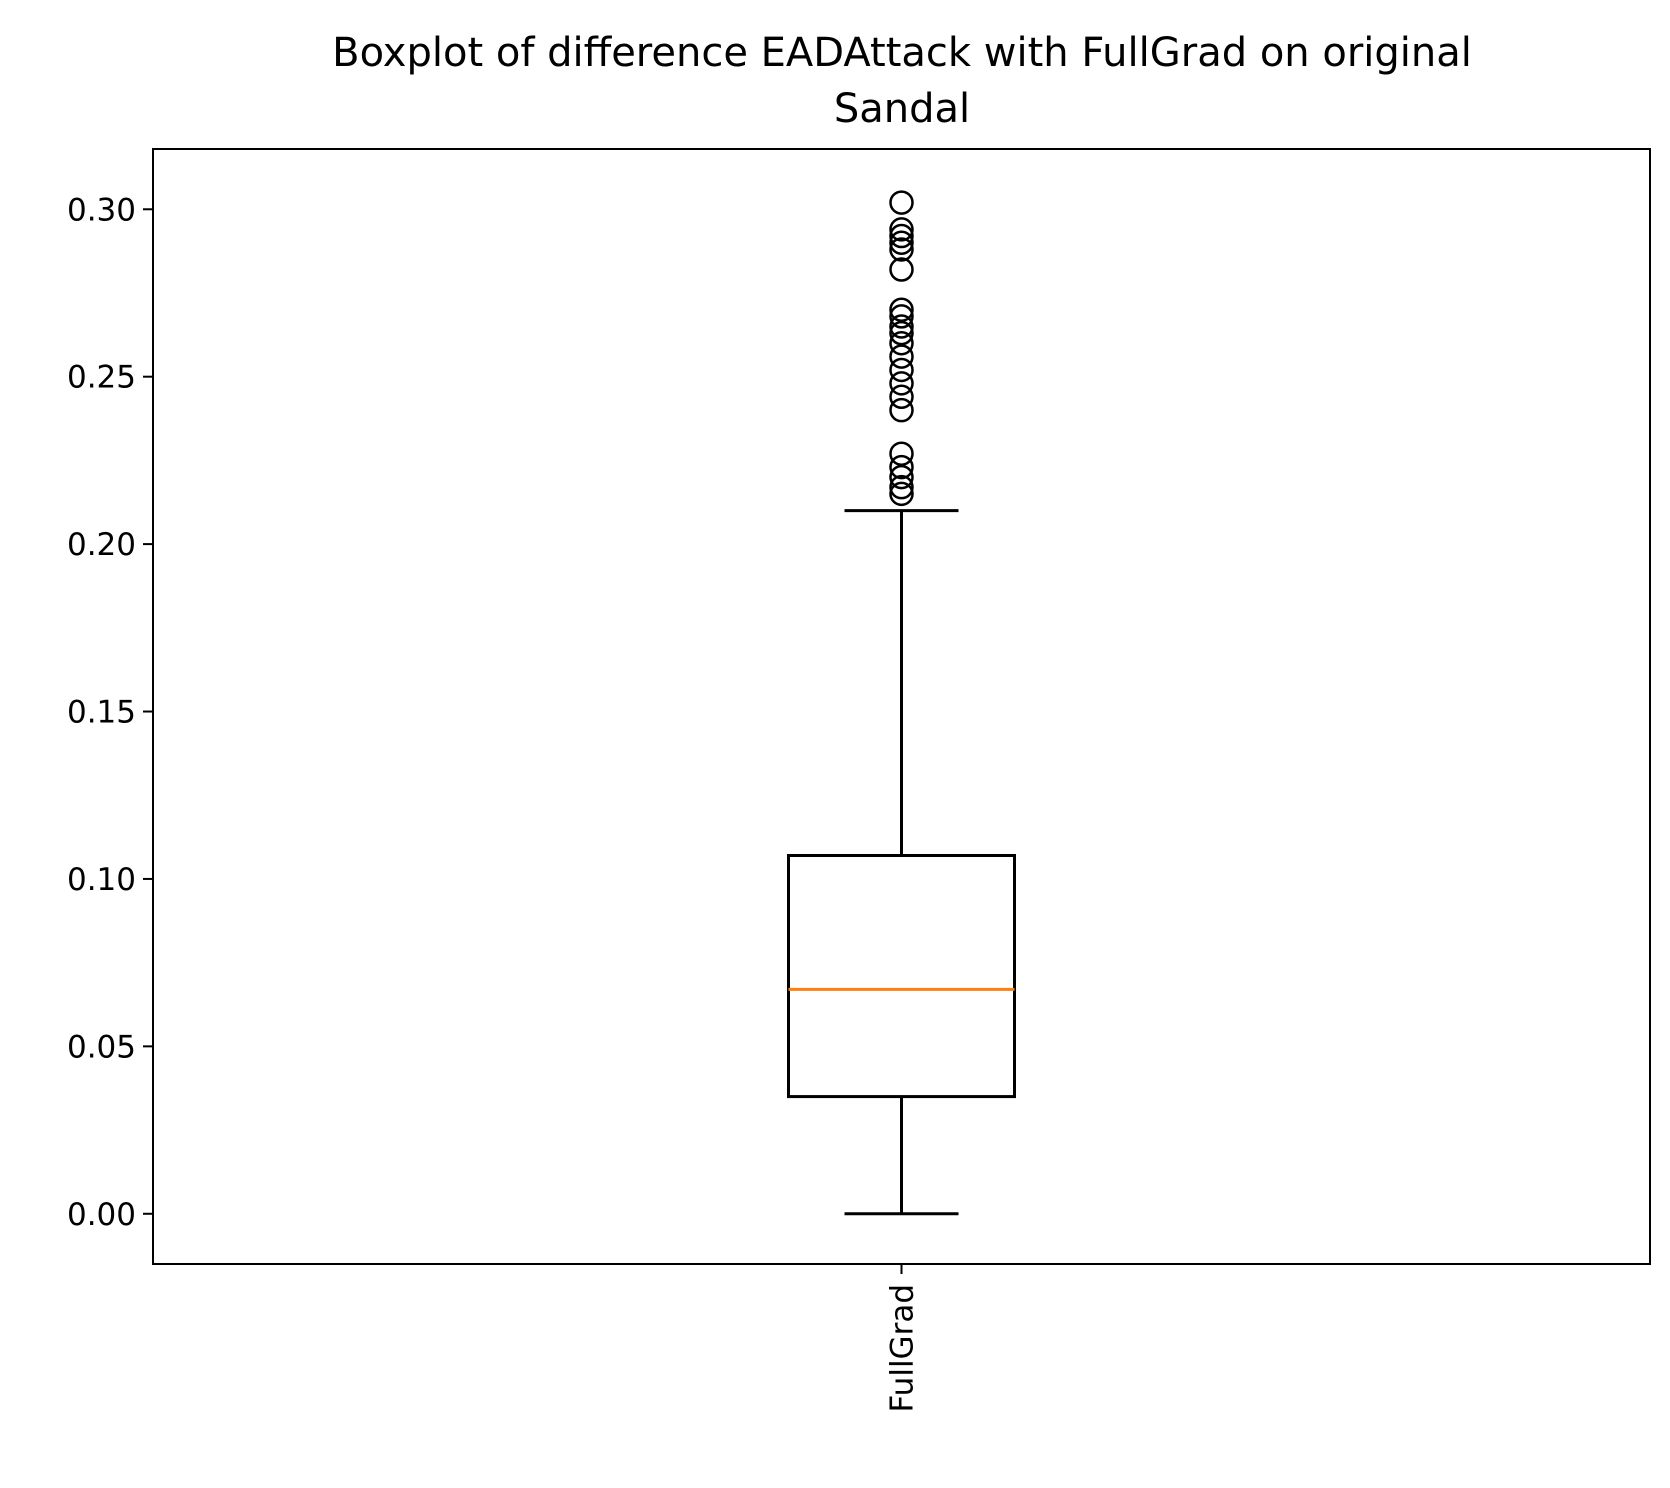 The image size is (1670, 1488). I want to click on y-tick-label: 0.30, so click(101, 210).